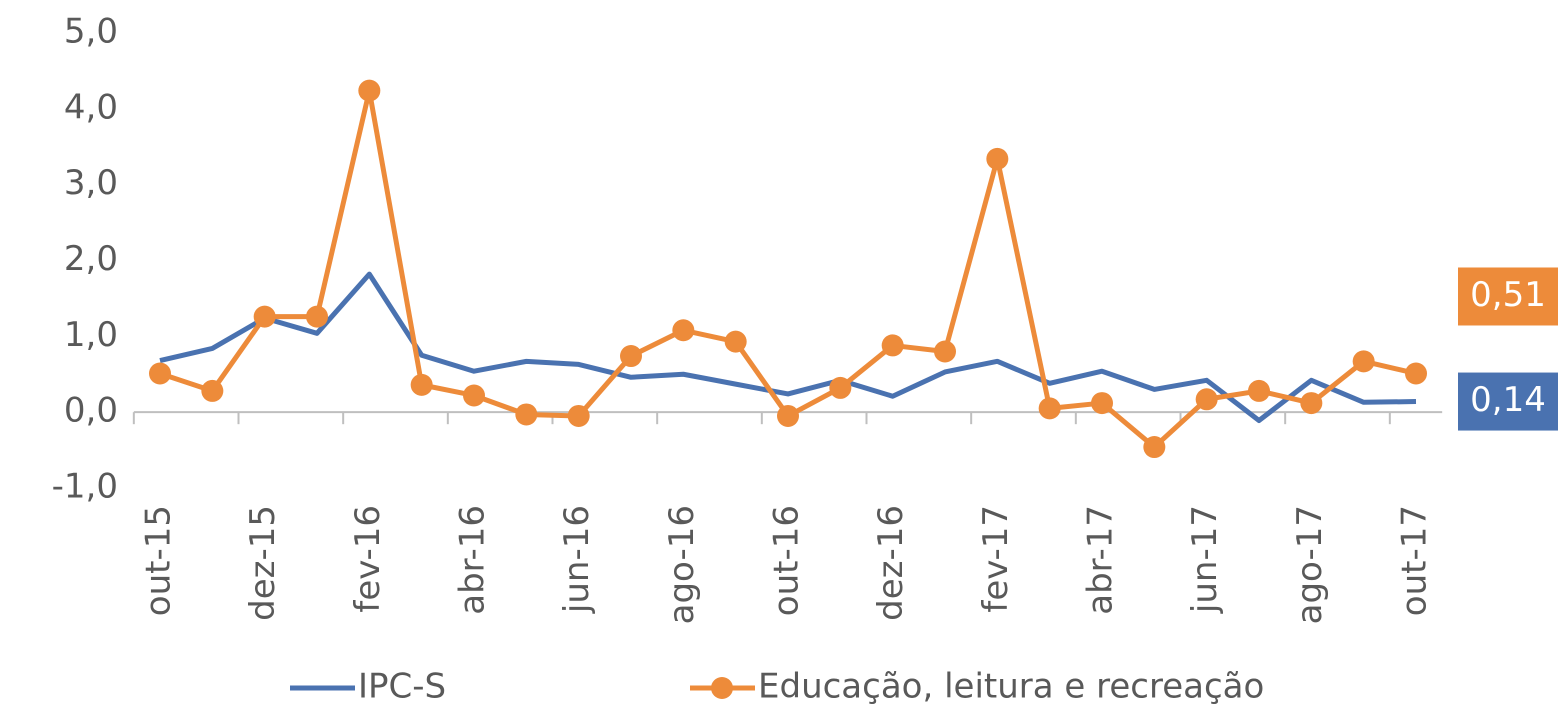 This screenshot has height=715, width=1558. I want to click on y-tick-label: -1,0, so click(85, 487).